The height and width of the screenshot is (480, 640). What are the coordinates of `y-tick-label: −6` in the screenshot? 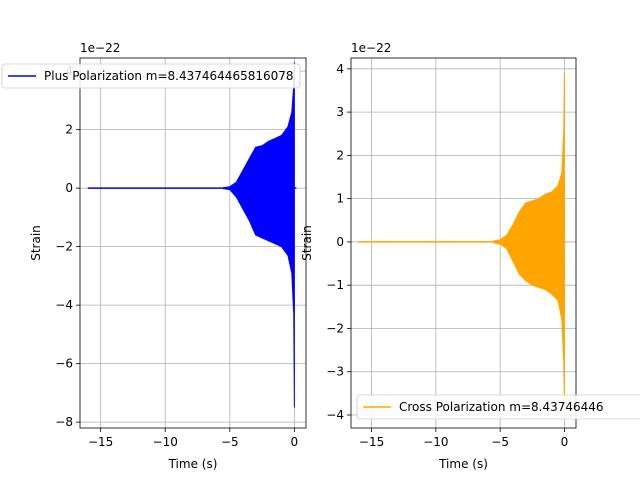 It's located at (64, 364).